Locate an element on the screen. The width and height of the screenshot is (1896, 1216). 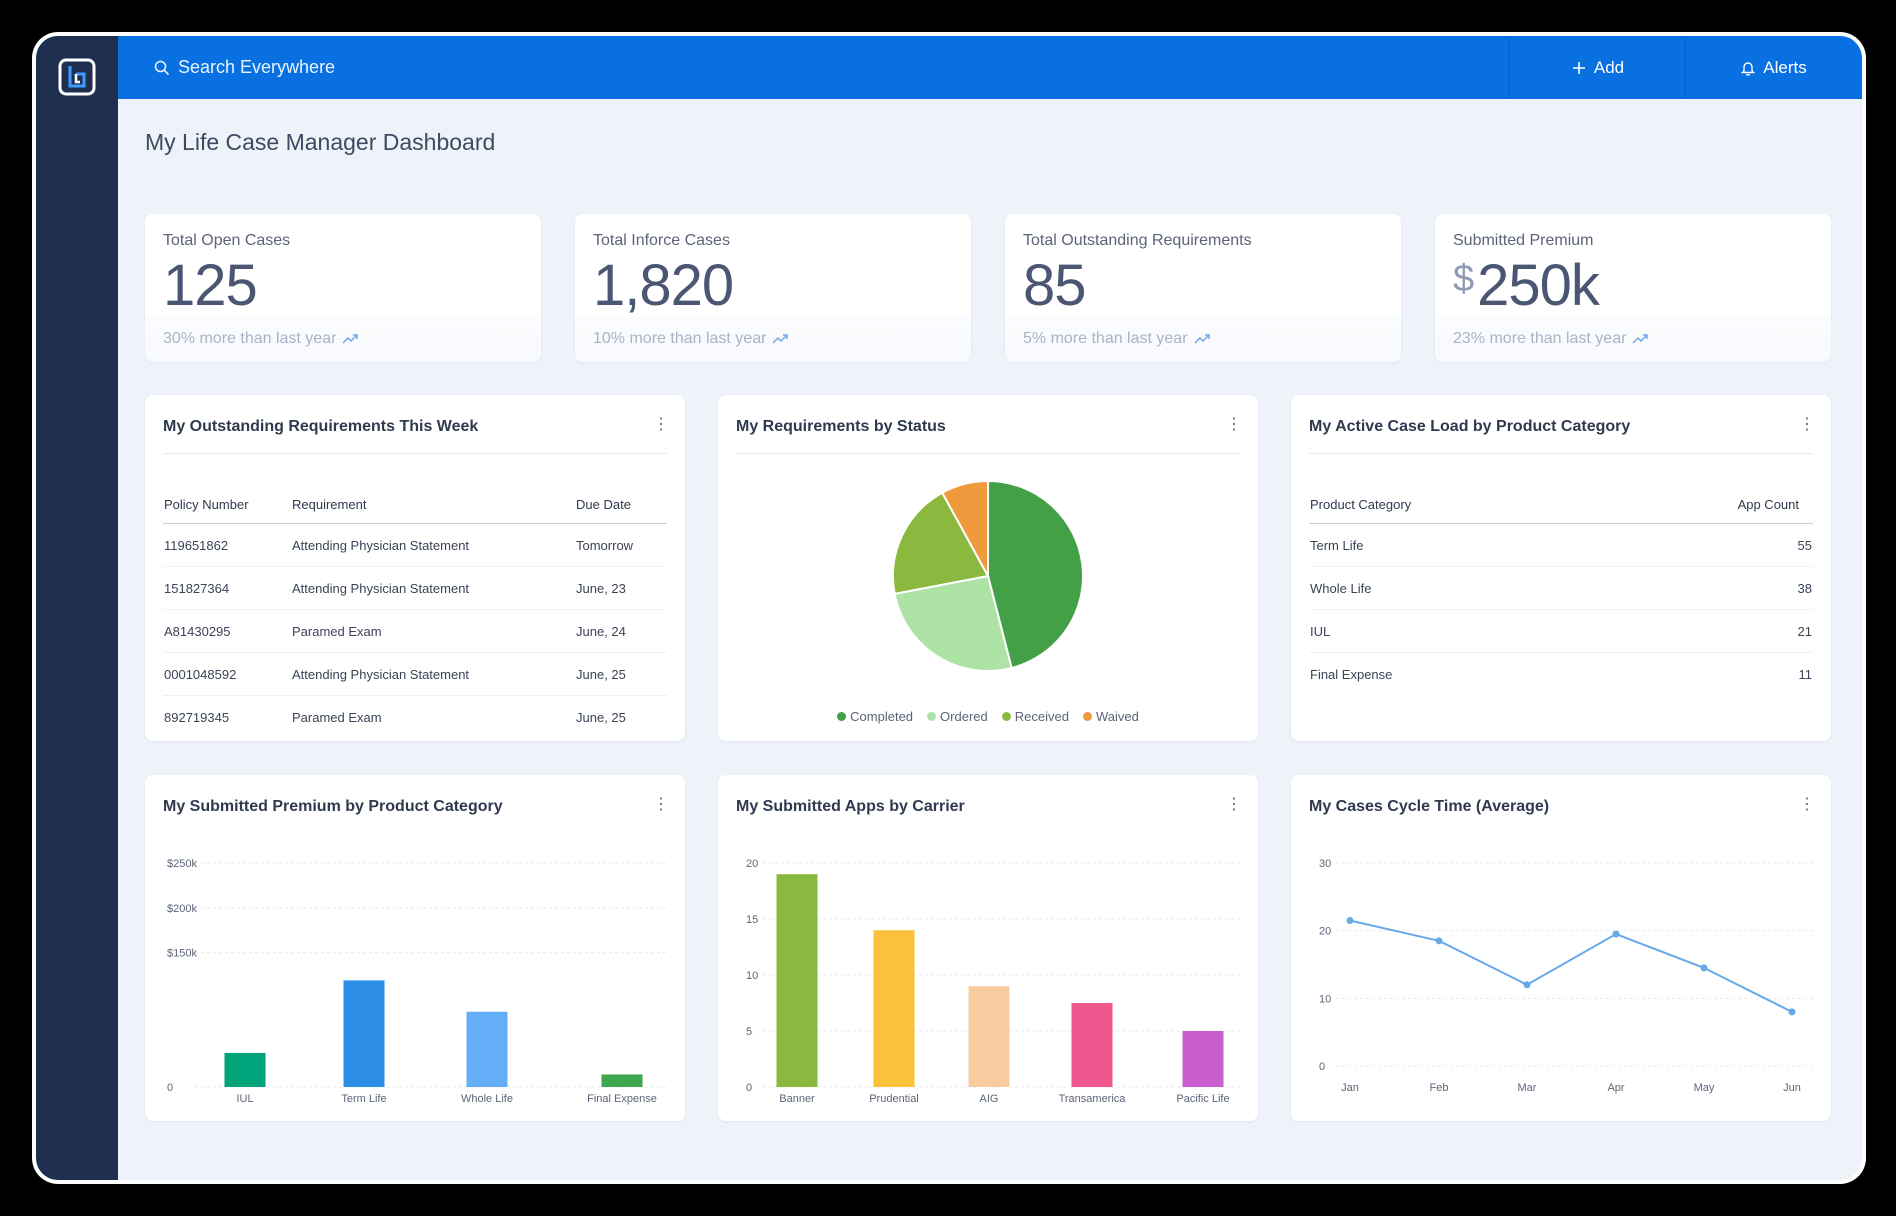
table-row: A81430295 Paramed Exam June, 24 is located at coordinates (415, 631).